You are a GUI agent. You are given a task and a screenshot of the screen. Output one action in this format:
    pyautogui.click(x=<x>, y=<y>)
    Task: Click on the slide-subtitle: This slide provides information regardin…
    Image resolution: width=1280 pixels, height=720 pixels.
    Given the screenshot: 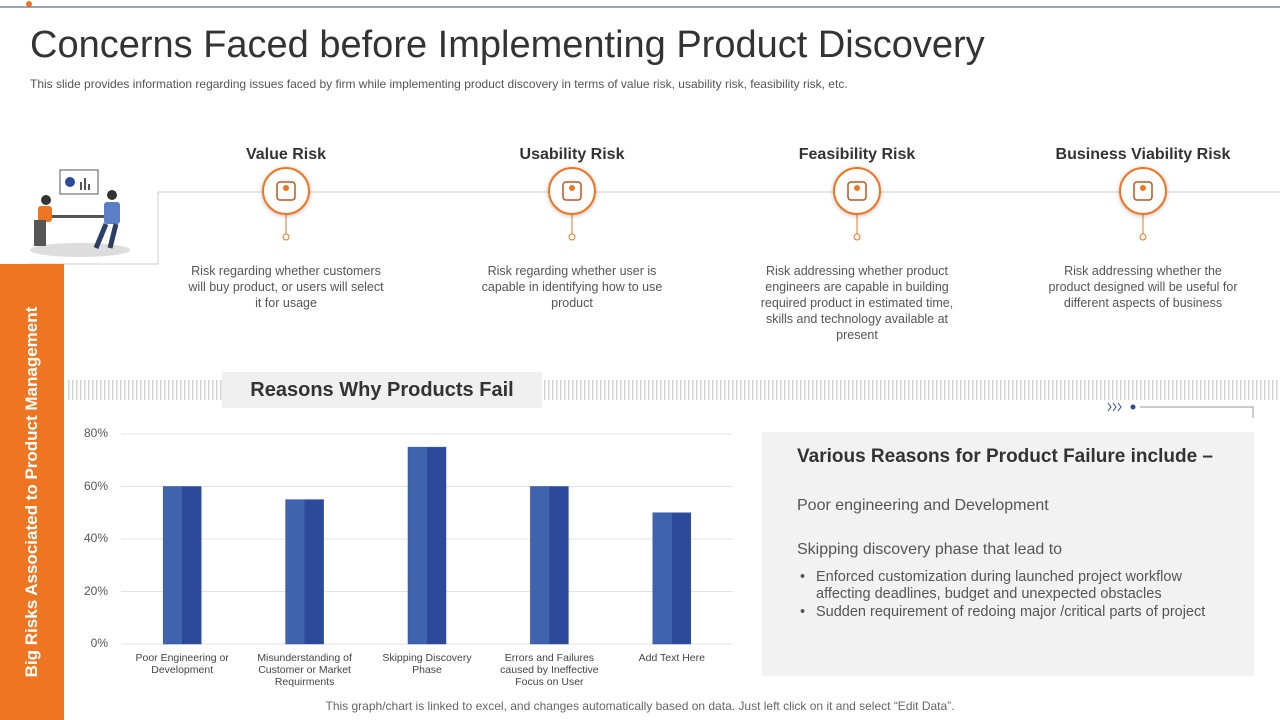 What is the action you would take?
    pyautogui.click(x=439, y=84)
    